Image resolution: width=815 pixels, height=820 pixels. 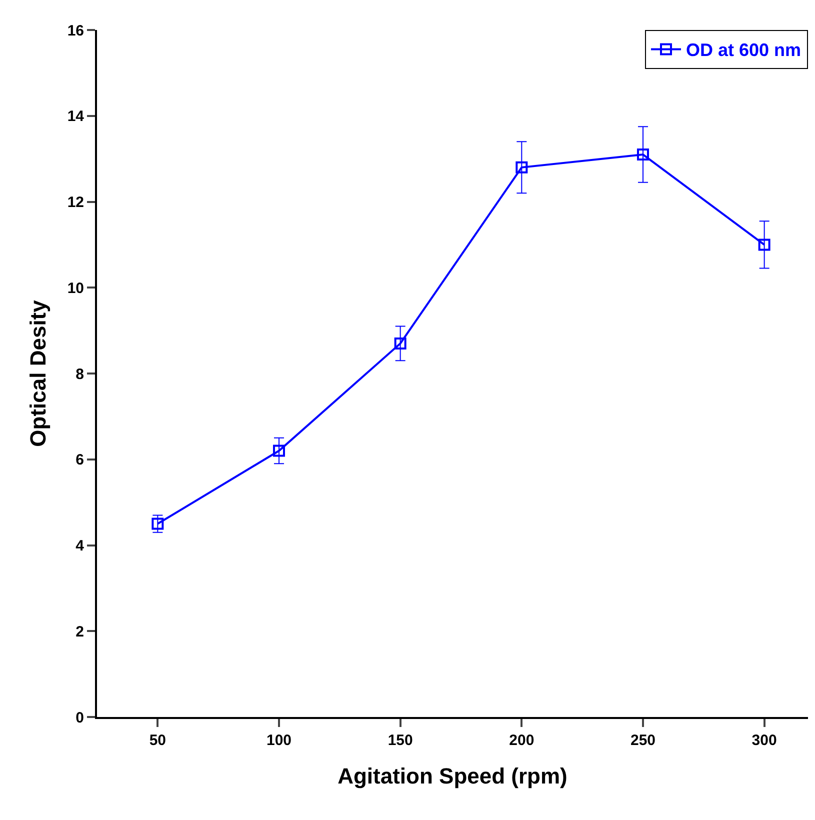 I want to click on x-tick-label: 300, so click(x=764, y=740).